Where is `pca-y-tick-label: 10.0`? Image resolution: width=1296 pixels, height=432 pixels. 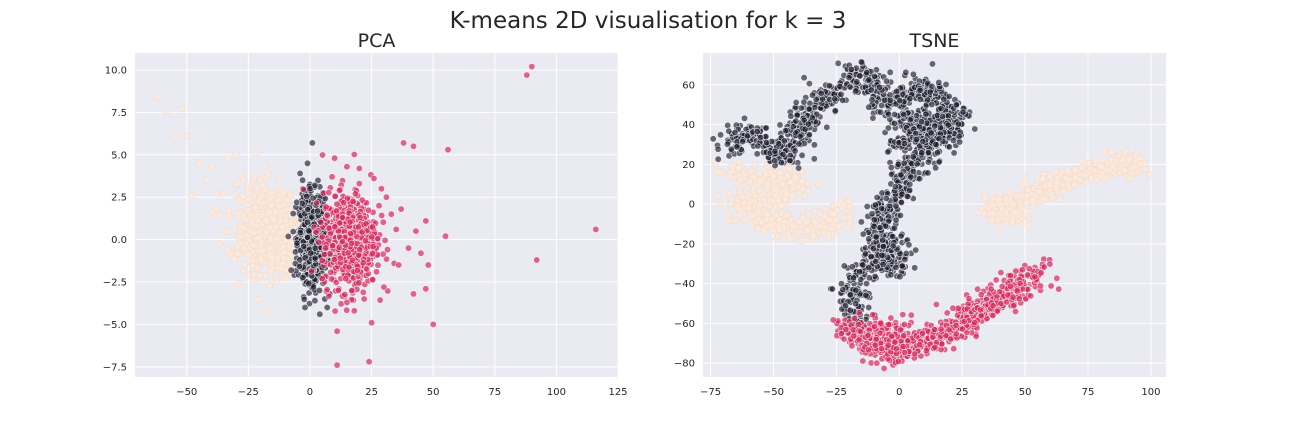 pca-y-tick-label: 10.0 is located at coordinates (116, 70).